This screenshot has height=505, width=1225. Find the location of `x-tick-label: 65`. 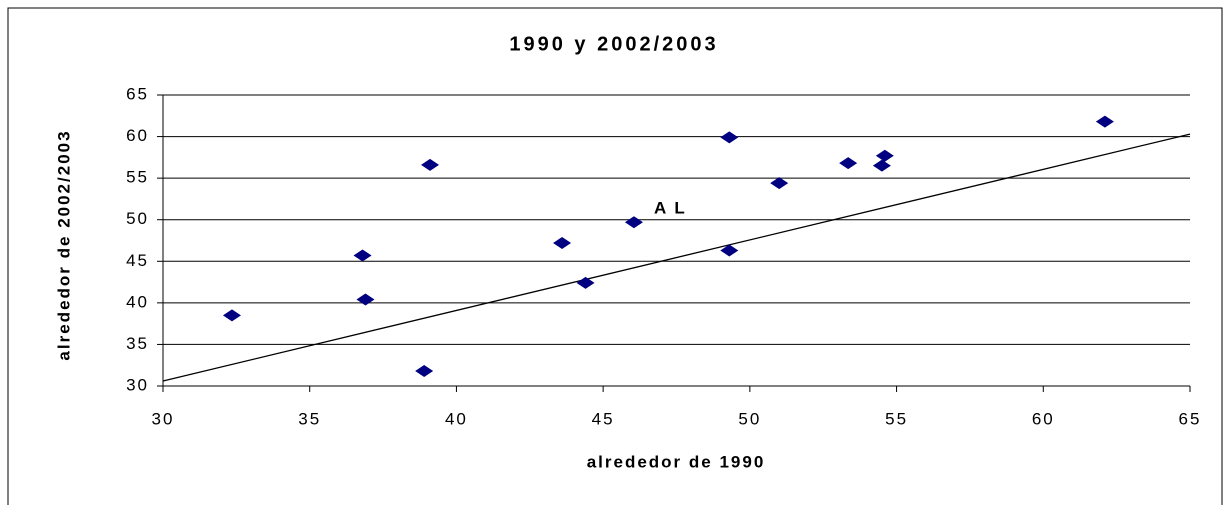

x-tick-label: 65 is located at coordinates (1190, 418).